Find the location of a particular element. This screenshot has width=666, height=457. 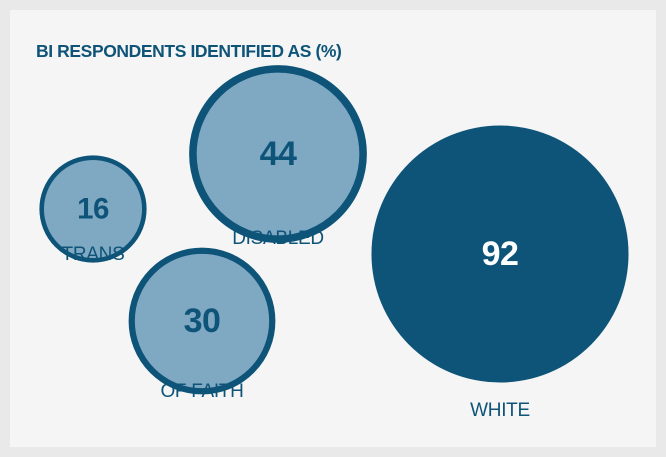

bubble-of-faith: 30 OF FAITH is located at coordinates (202, 324).